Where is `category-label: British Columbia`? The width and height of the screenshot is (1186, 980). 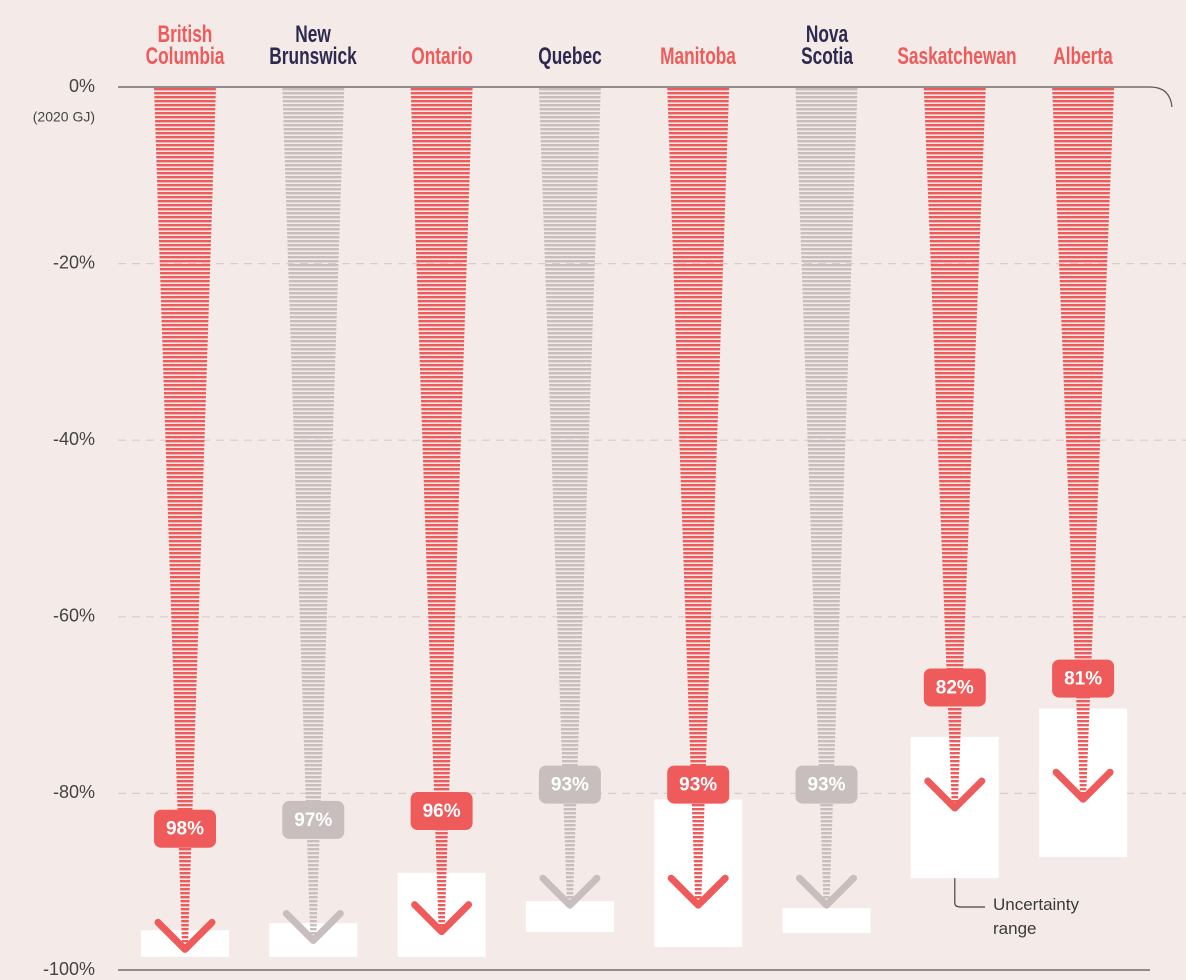
category-label: British Columbia is located at coordinates (185, 45).